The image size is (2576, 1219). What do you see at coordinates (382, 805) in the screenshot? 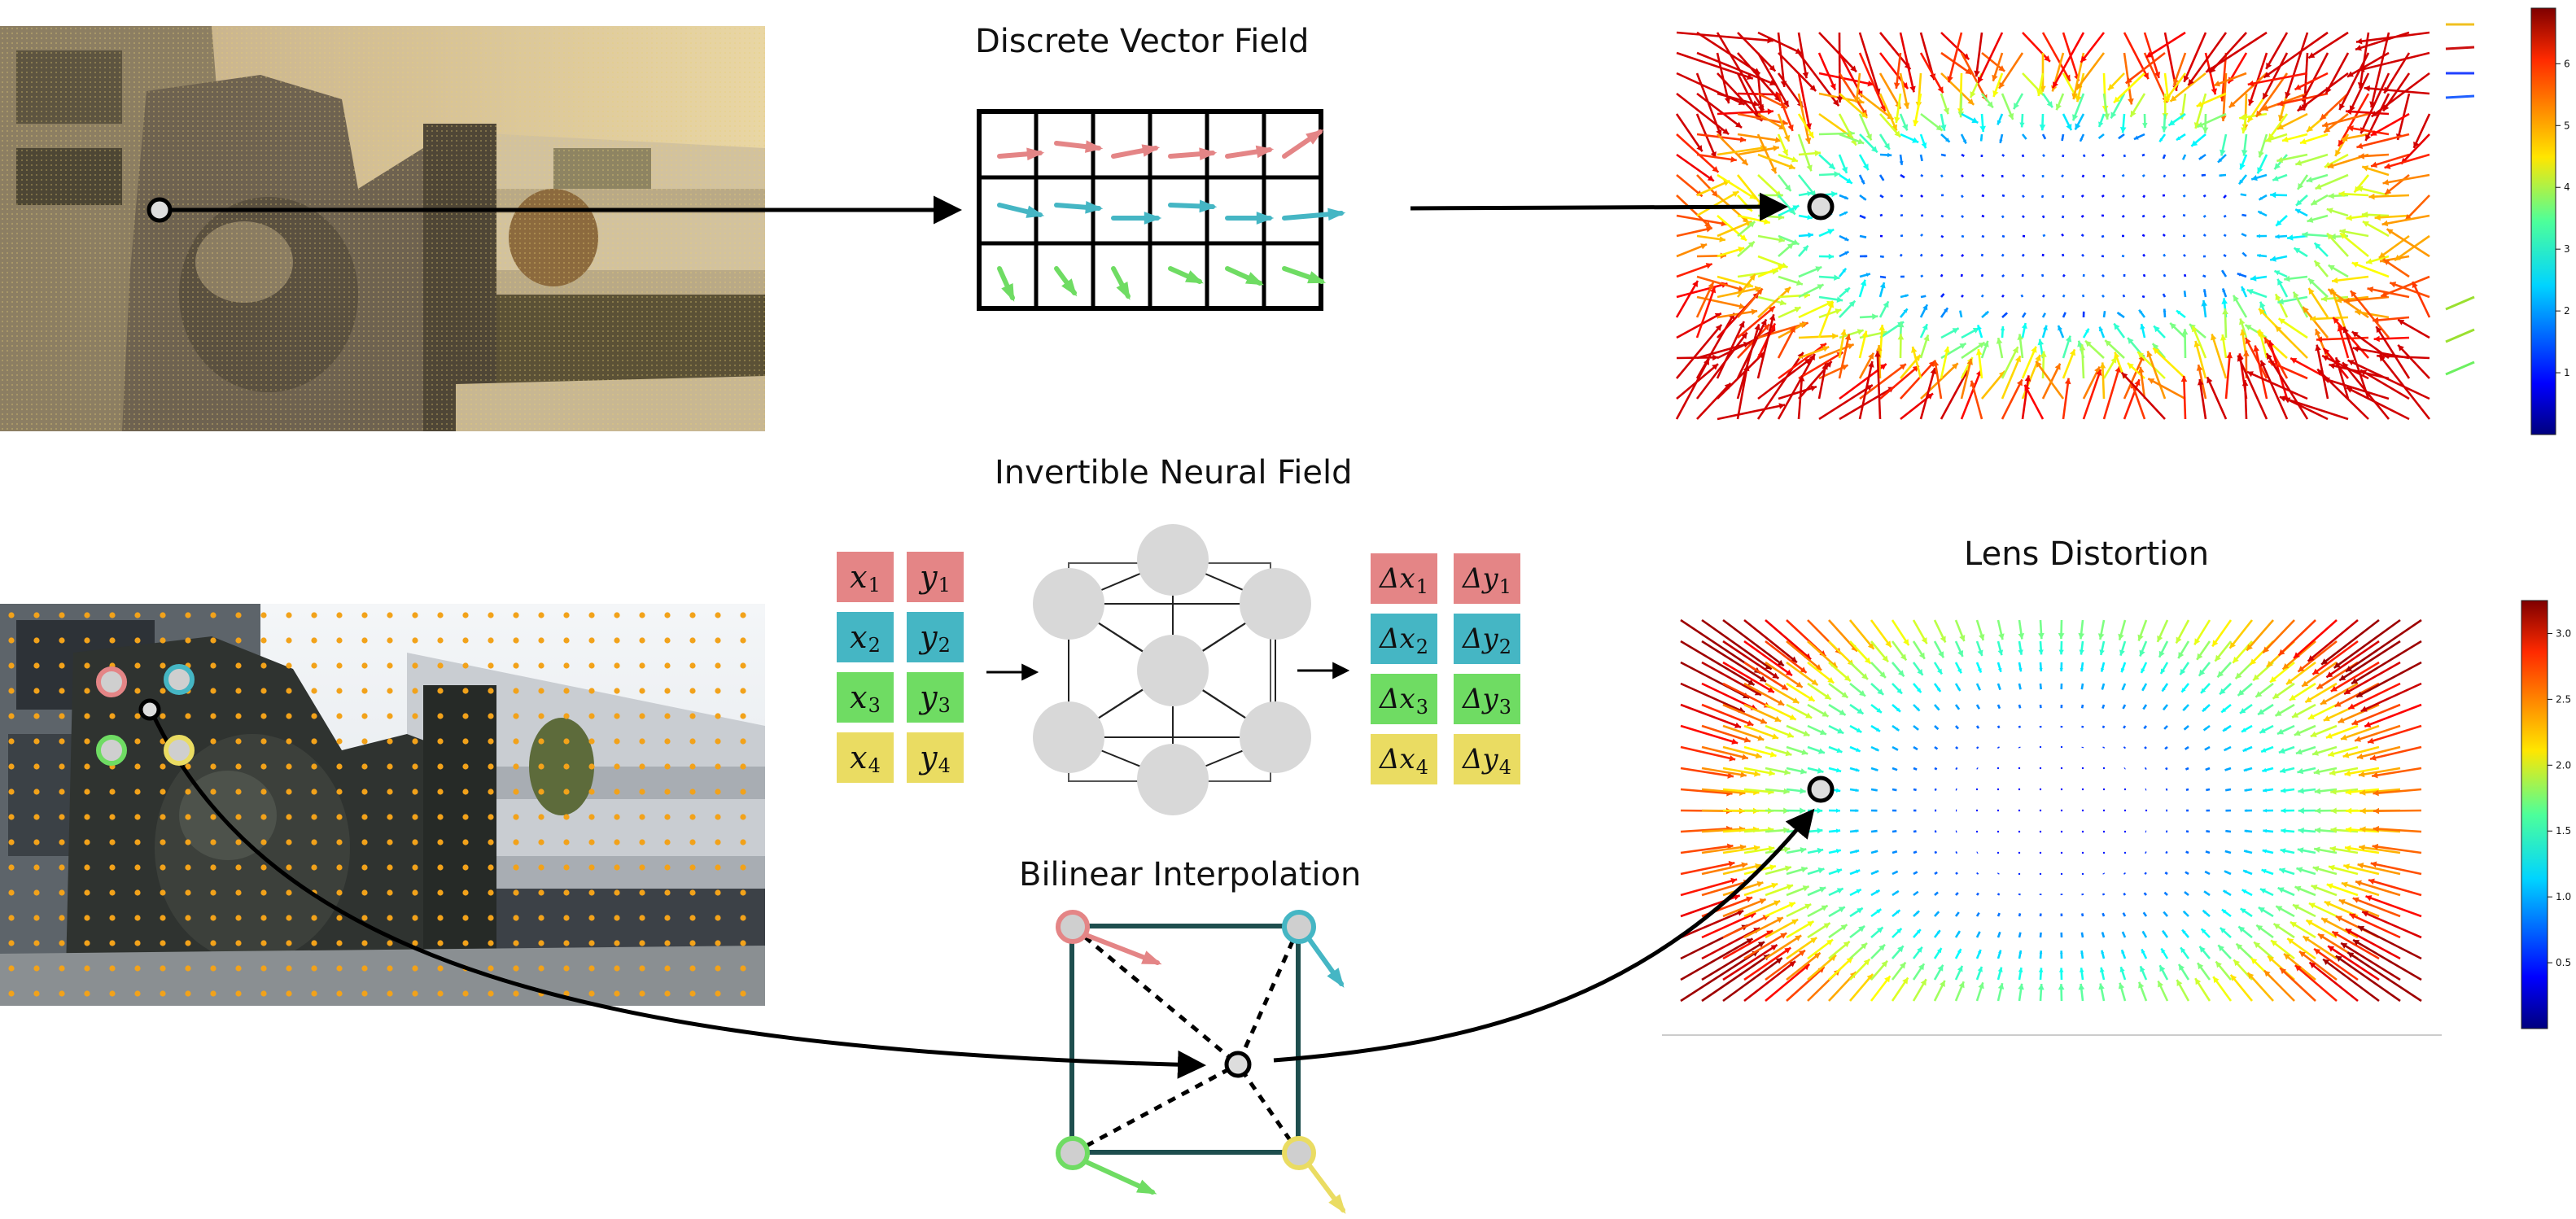
I see `photo-undistorted-bottom` at bounding box center [382, 805].